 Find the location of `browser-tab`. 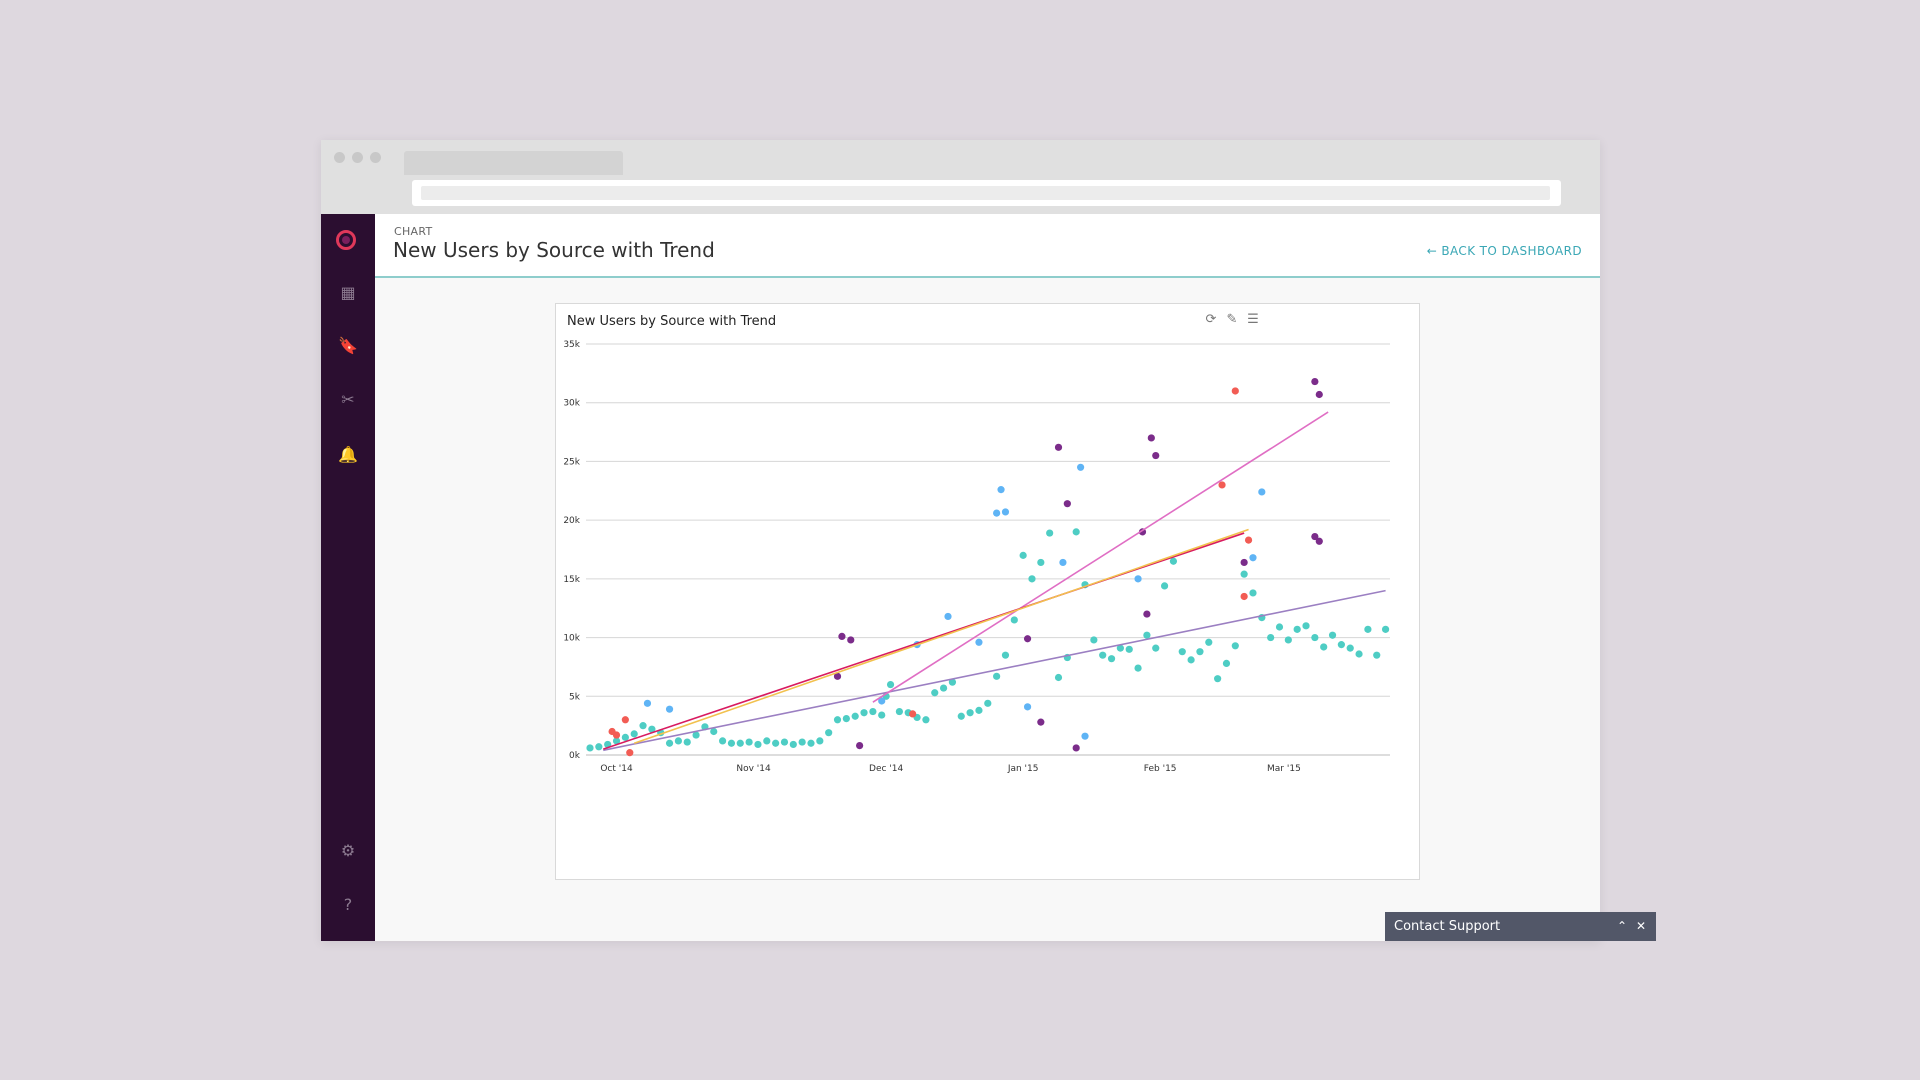

browser-tab is located at coordinates (513, 163).